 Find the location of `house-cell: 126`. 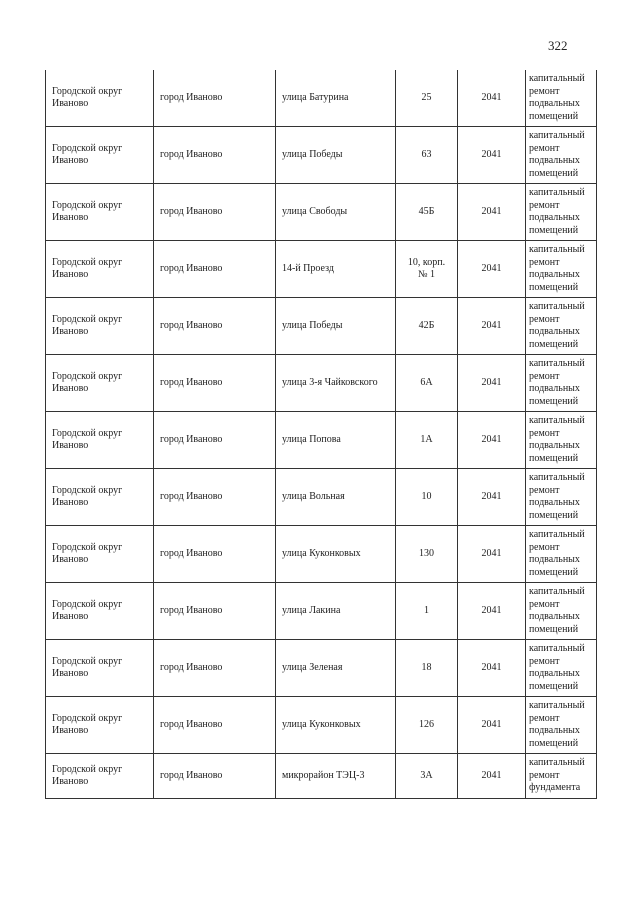

house-cell: 126 is located at coordinates (426, 725).